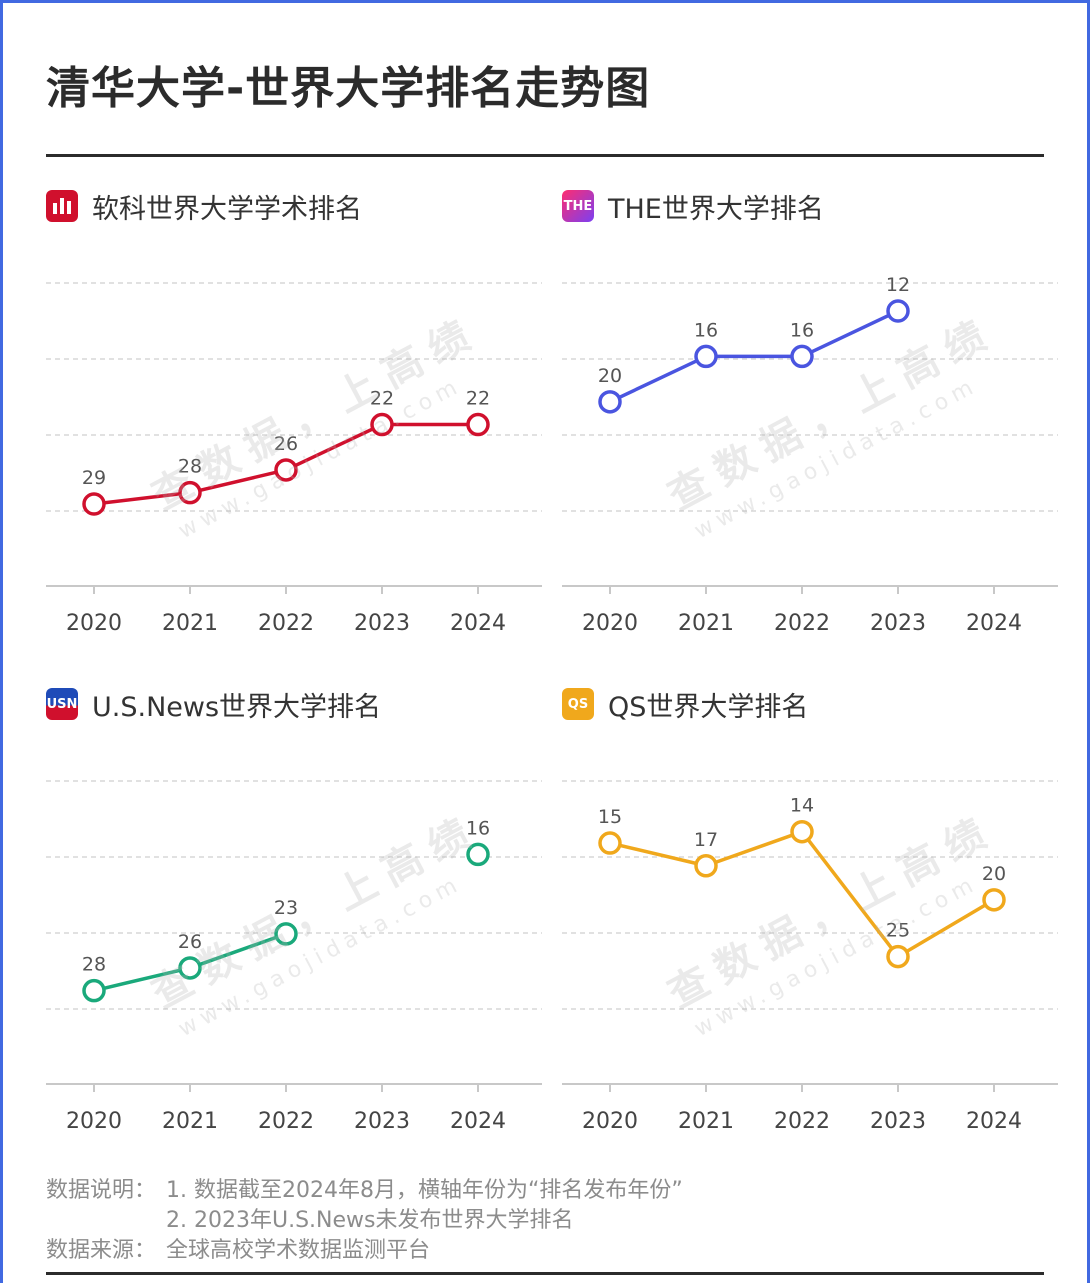 This screenshot has width=1090, height=1283. I want to click on bottom-divider, so click(545, 1273).